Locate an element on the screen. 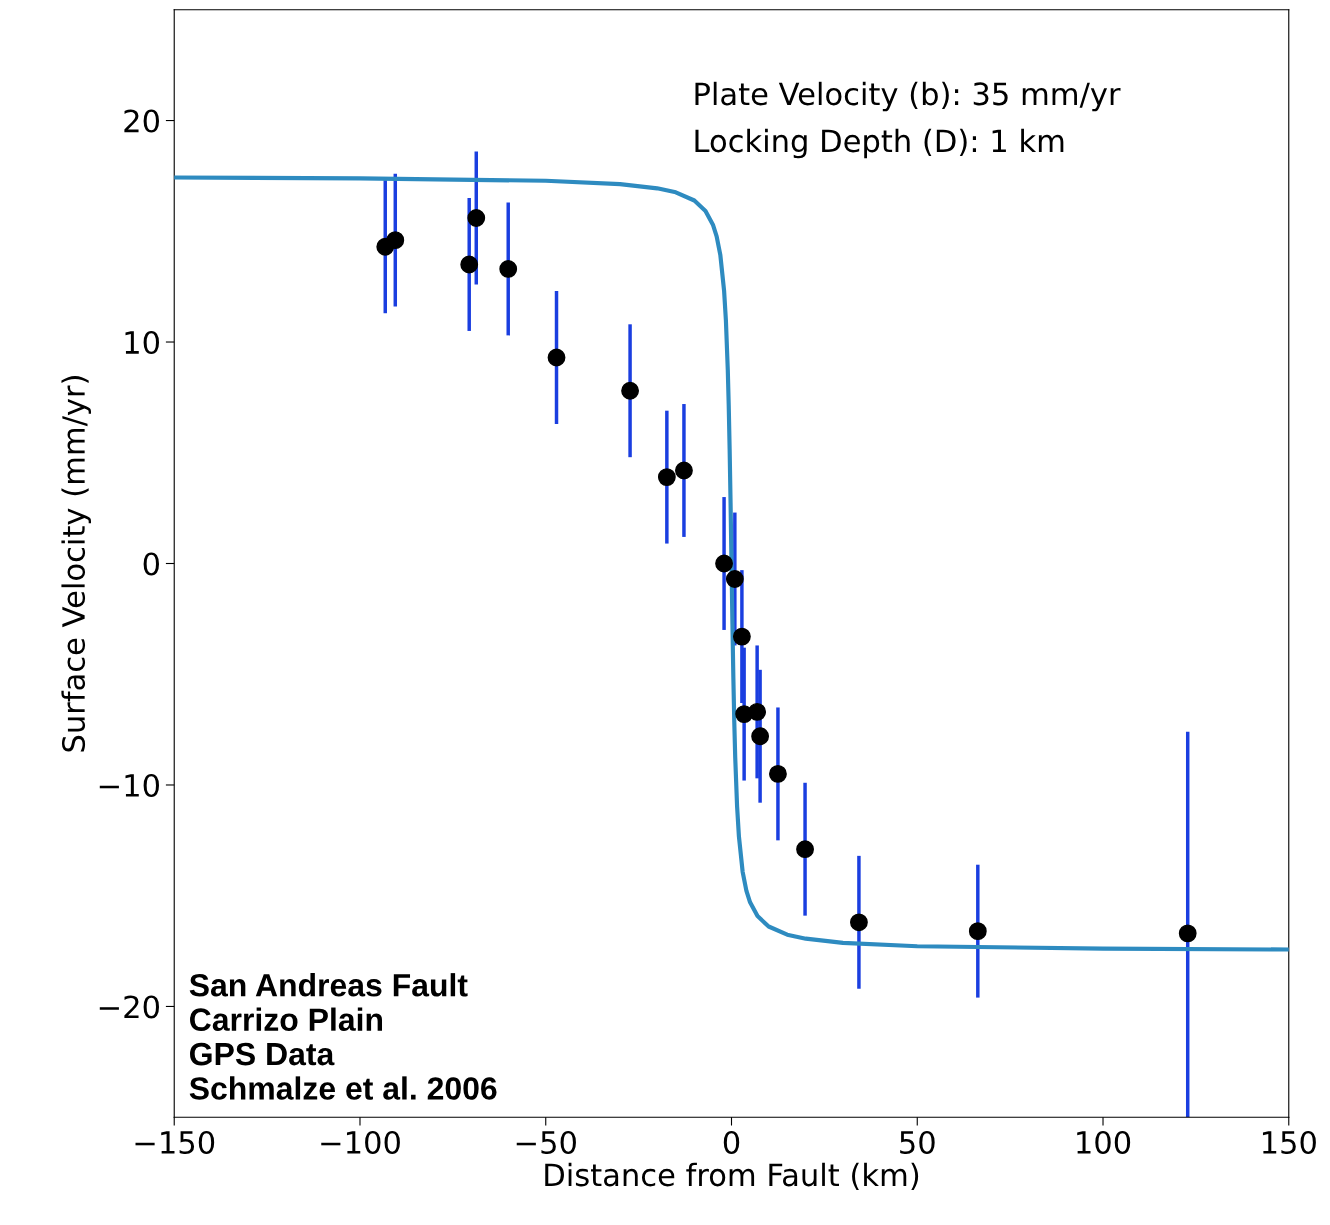  x-tick-label: 100 is located at coordinates (1104, 1142).